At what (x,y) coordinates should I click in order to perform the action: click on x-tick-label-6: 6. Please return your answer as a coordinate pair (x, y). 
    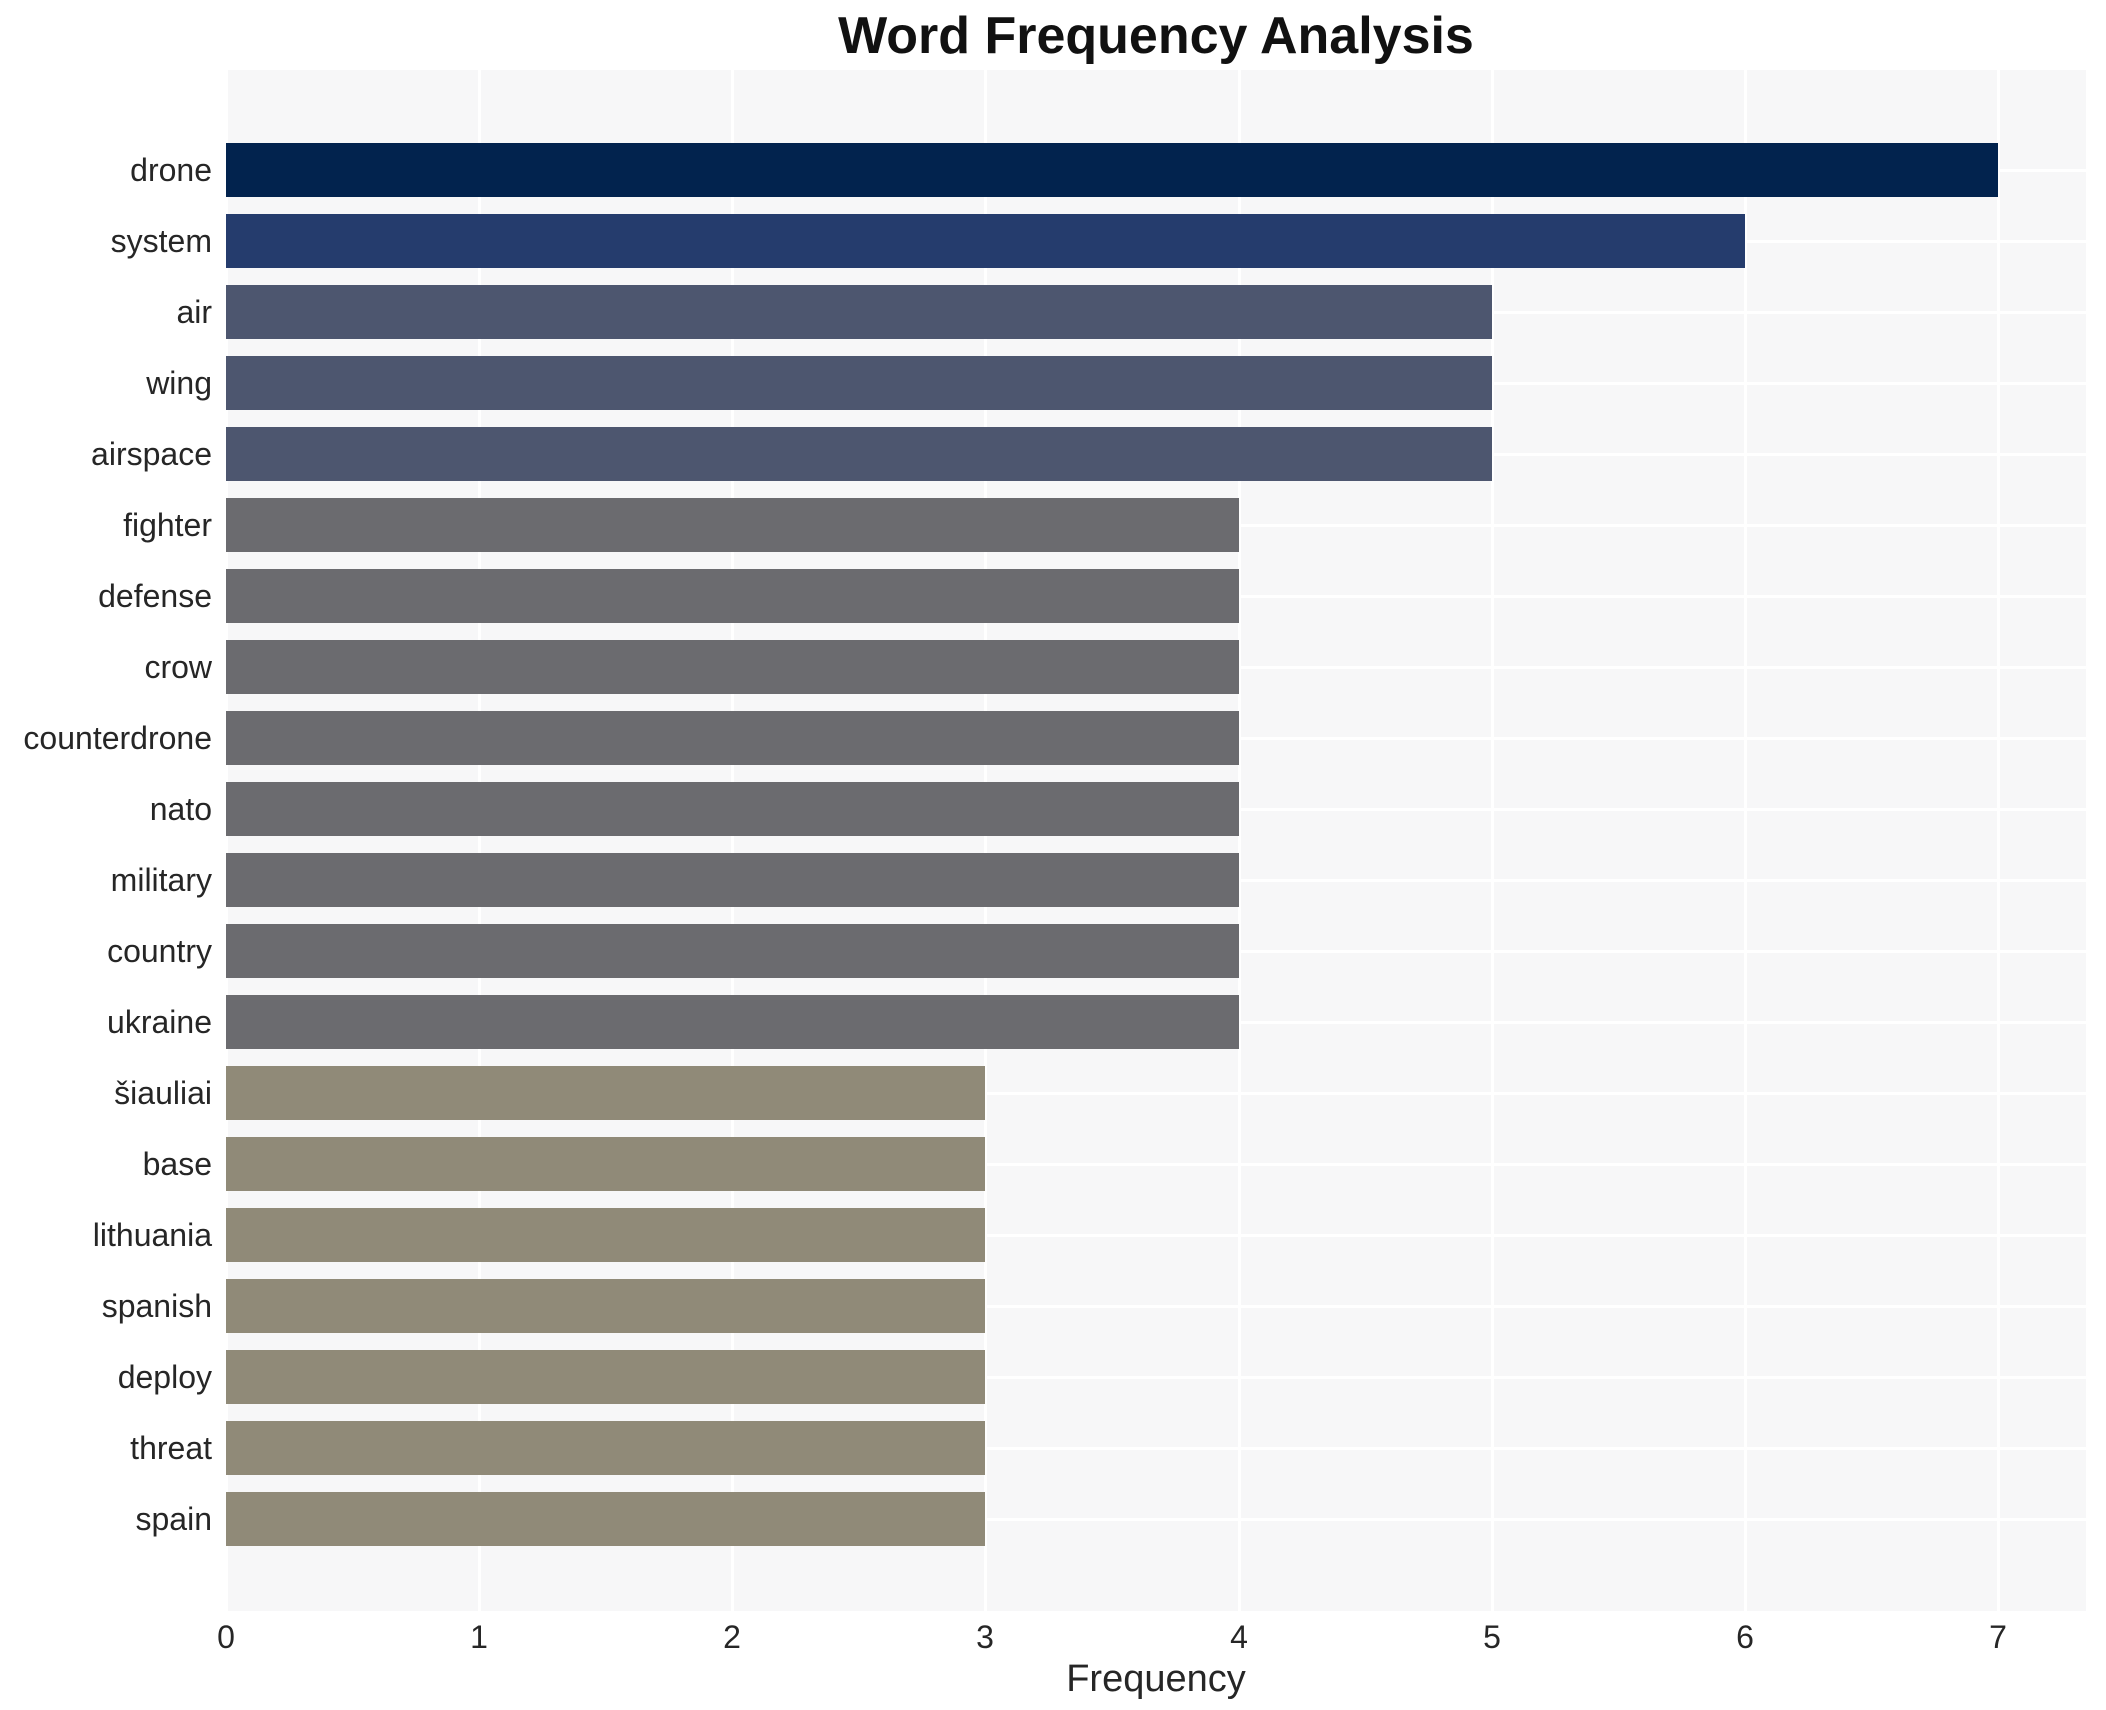
    Looking at the image, I should click on (1745, 1637).